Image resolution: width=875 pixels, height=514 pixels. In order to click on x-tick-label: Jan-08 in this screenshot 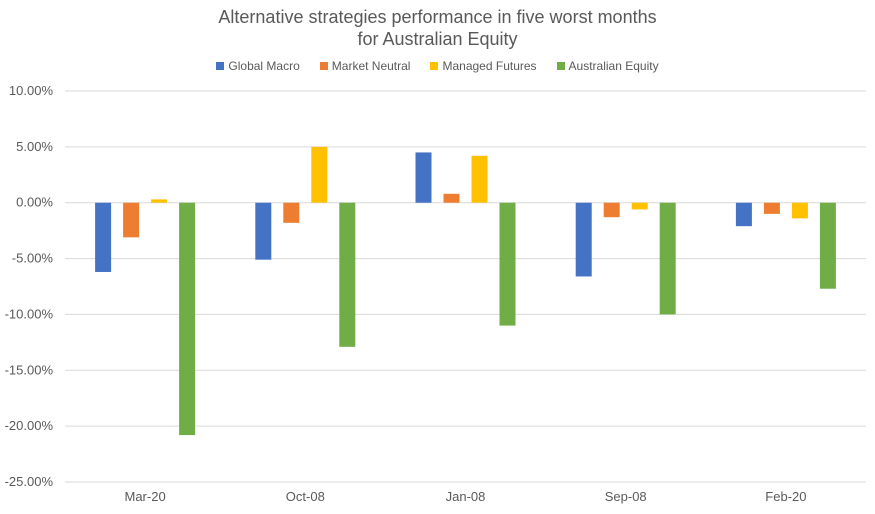, I will do `click(466, 496)`.